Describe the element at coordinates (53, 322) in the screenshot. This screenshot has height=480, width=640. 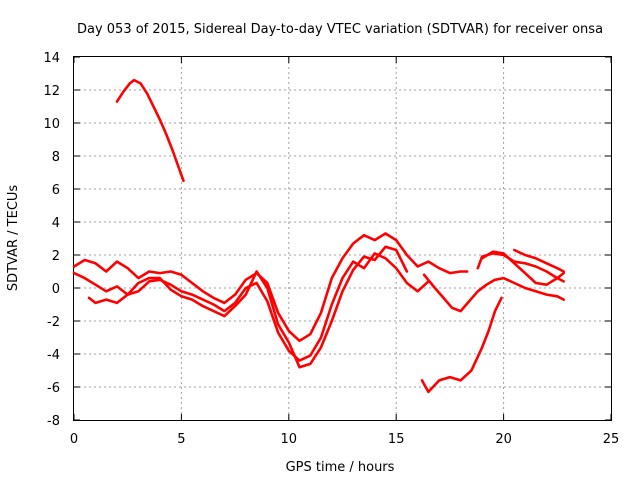
I see `y-tick-label: -2` at that location.